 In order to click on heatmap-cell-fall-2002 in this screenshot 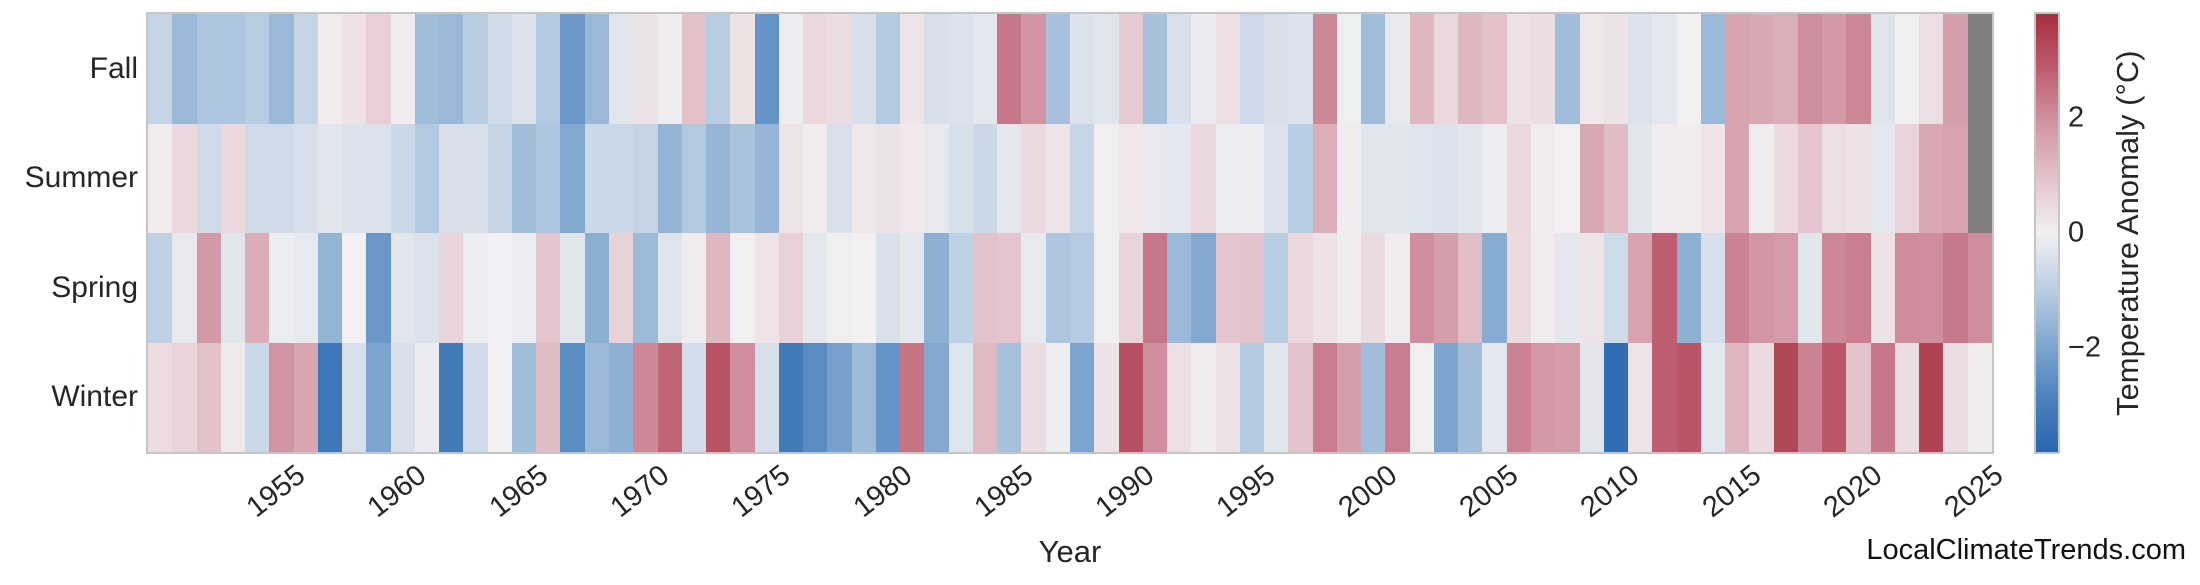, I will do `click(1421, 69)`.